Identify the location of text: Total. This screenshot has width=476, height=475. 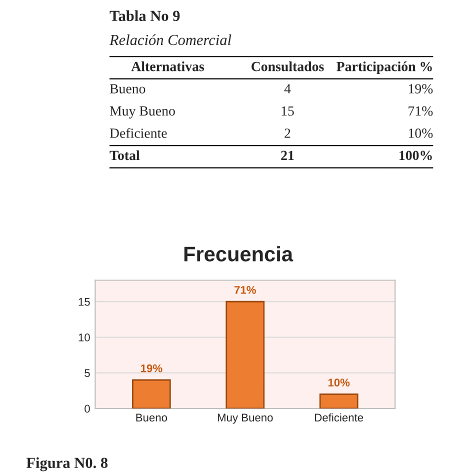
(125, 155).